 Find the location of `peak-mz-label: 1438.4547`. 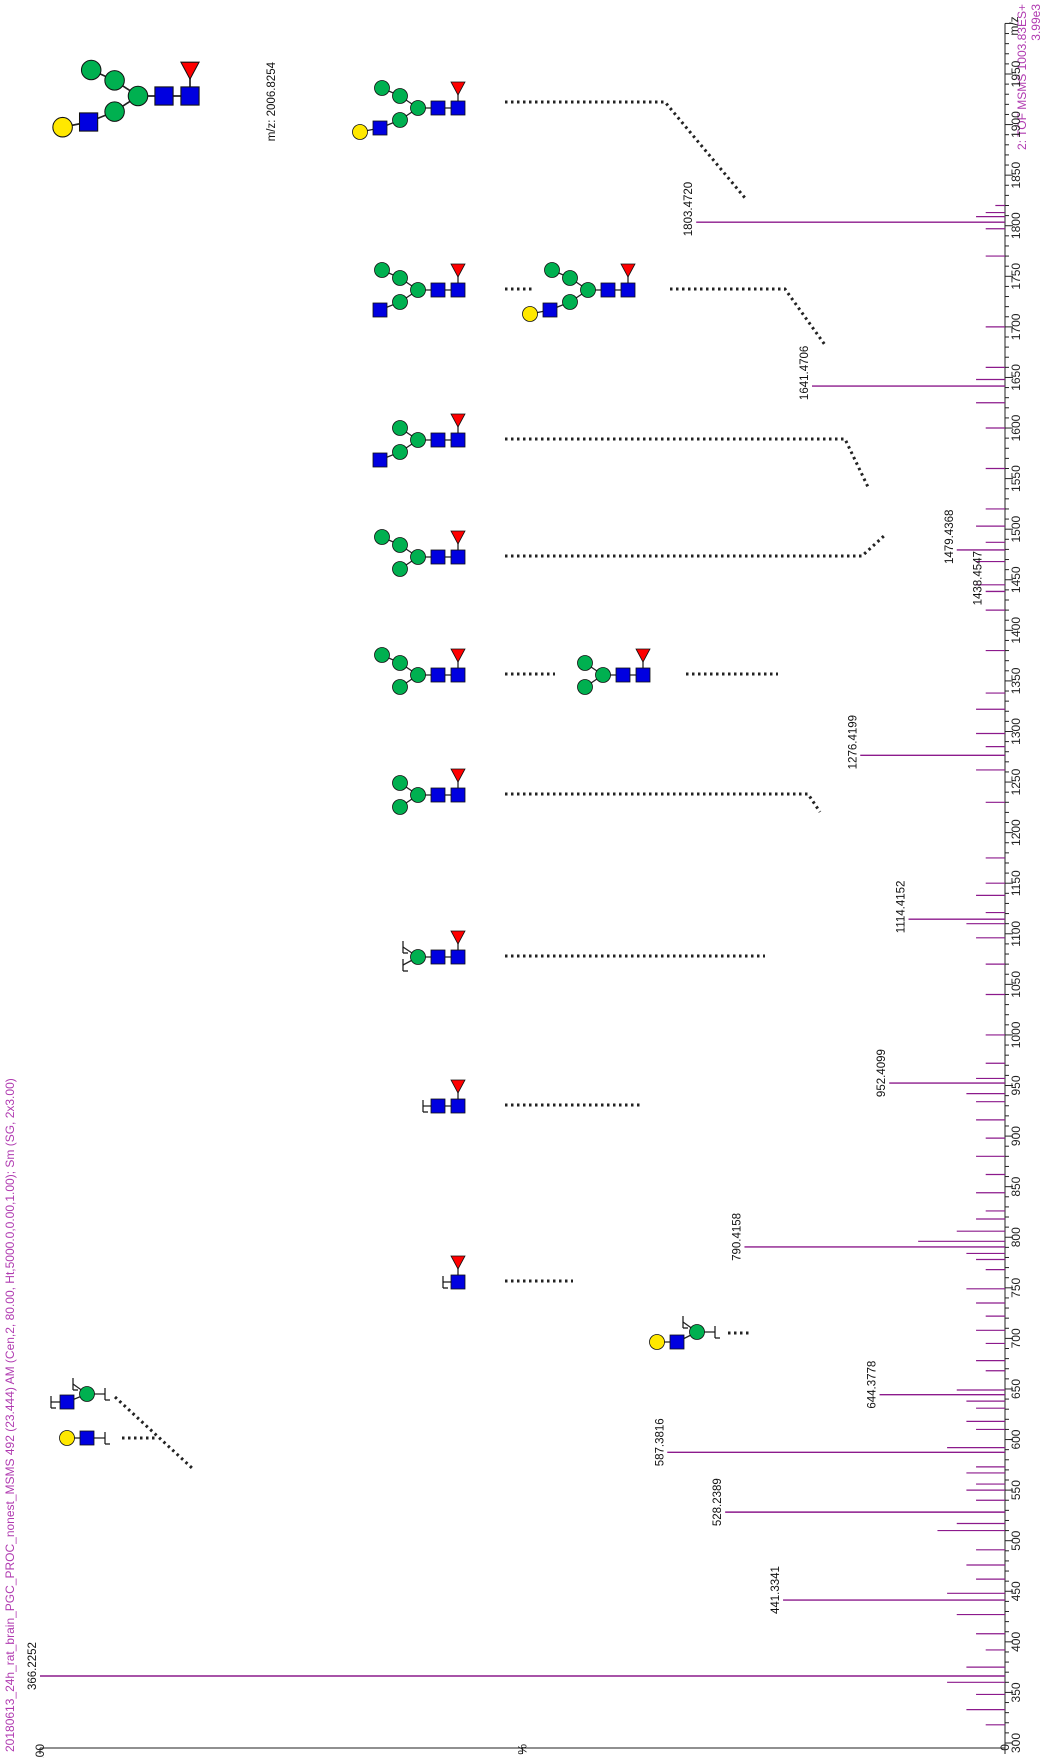

peak-mz-label: 1438.4547 is located at coordinates (979, 578).